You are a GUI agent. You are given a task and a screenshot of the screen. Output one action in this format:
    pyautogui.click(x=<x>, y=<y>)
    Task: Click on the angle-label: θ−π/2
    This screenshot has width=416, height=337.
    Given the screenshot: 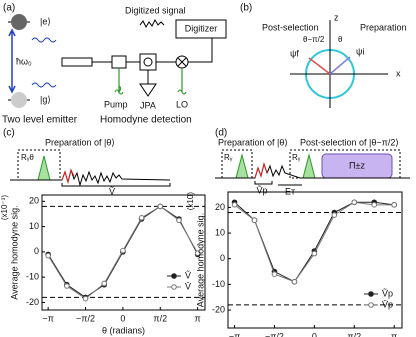 What is the action you would take?
    pyautogui.click(x=314, y=39)
    